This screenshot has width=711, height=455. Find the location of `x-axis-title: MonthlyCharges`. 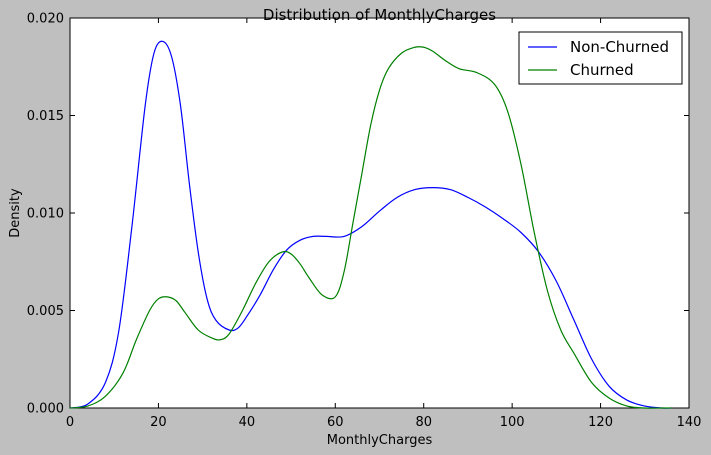

x-axis-title: MonthlyCharges is located at coordinates (380, 440).